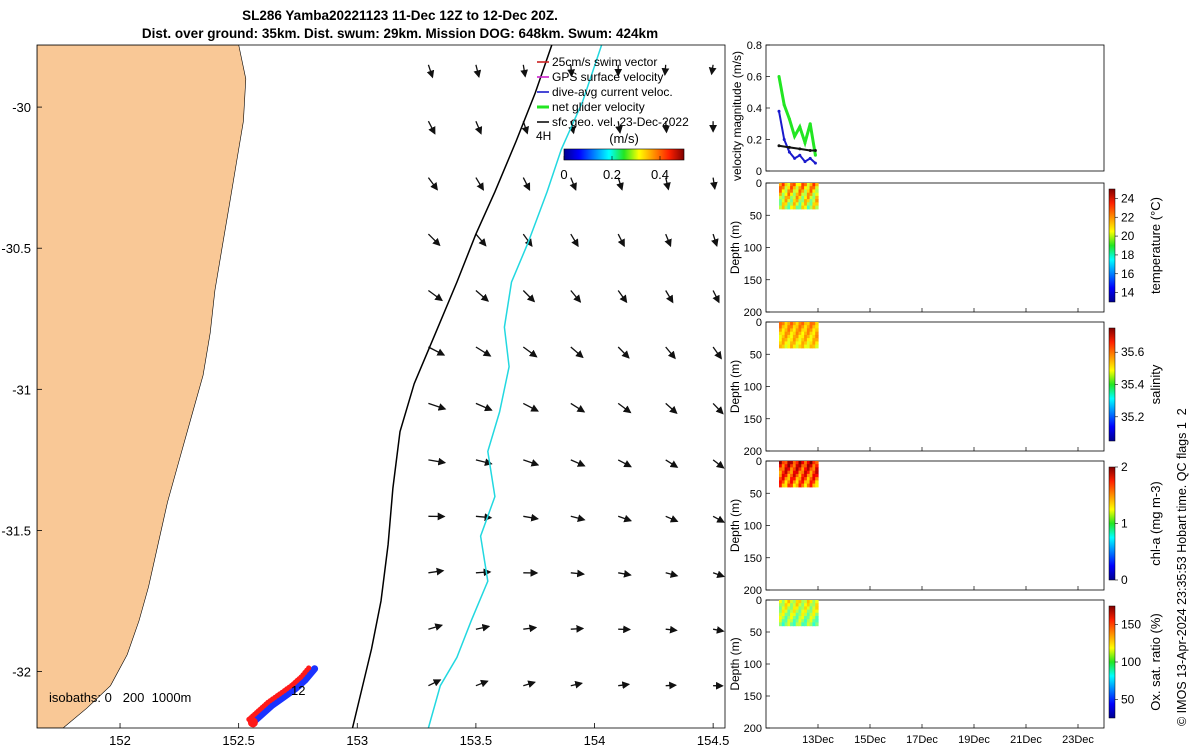 Image resolution: width=1200 pixels, height=750 pixels. Describe the element at coordinates (624, 138) in the screenshot. I see `colorbar-units-label: (m/s)` at that location.